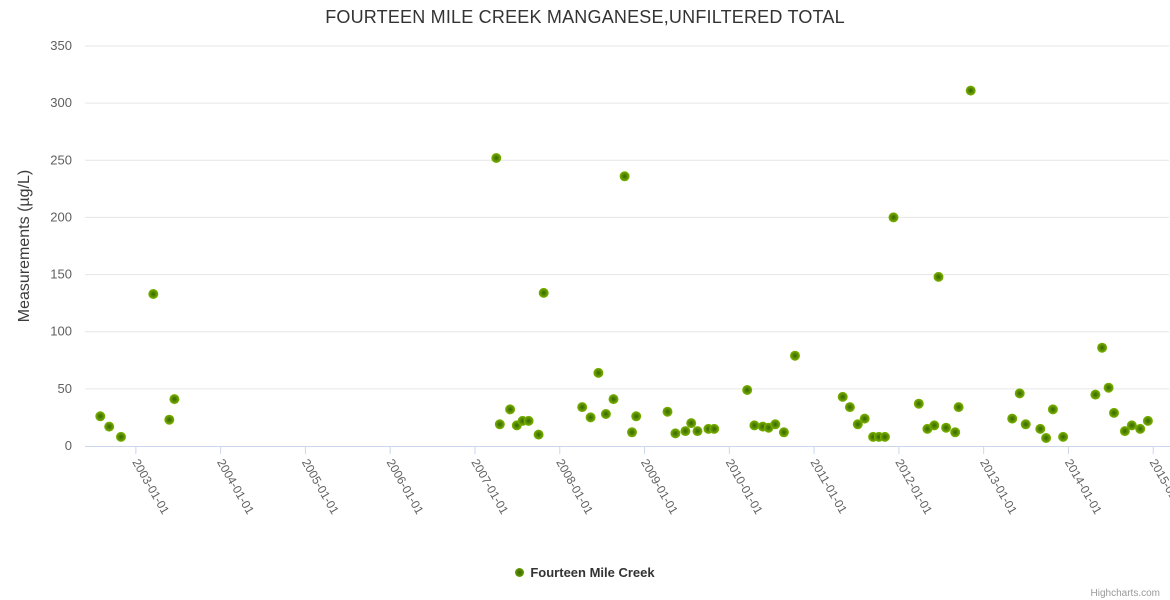  Describe the element at coordinates (744, 487) in the screenshot. I see `x-tick-label: 2010-01-01` at that location.